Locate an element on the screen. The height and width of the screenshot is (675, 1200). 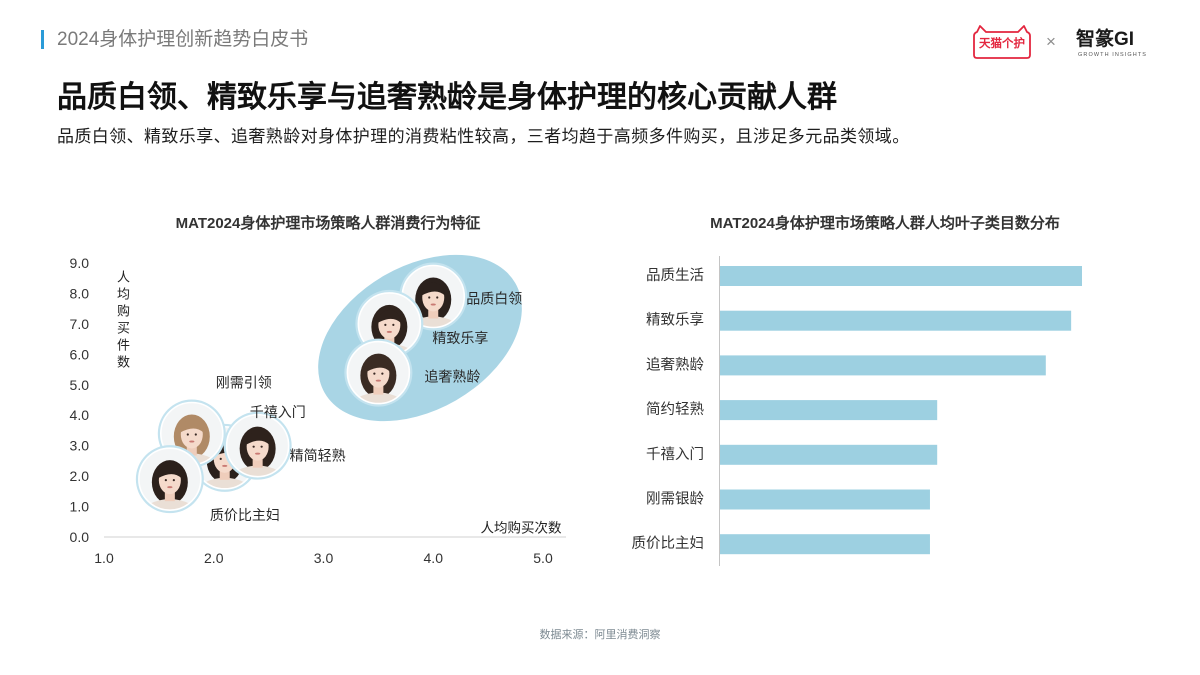
point-label: 追奢熟龄 is located at coordinates (452, 377).